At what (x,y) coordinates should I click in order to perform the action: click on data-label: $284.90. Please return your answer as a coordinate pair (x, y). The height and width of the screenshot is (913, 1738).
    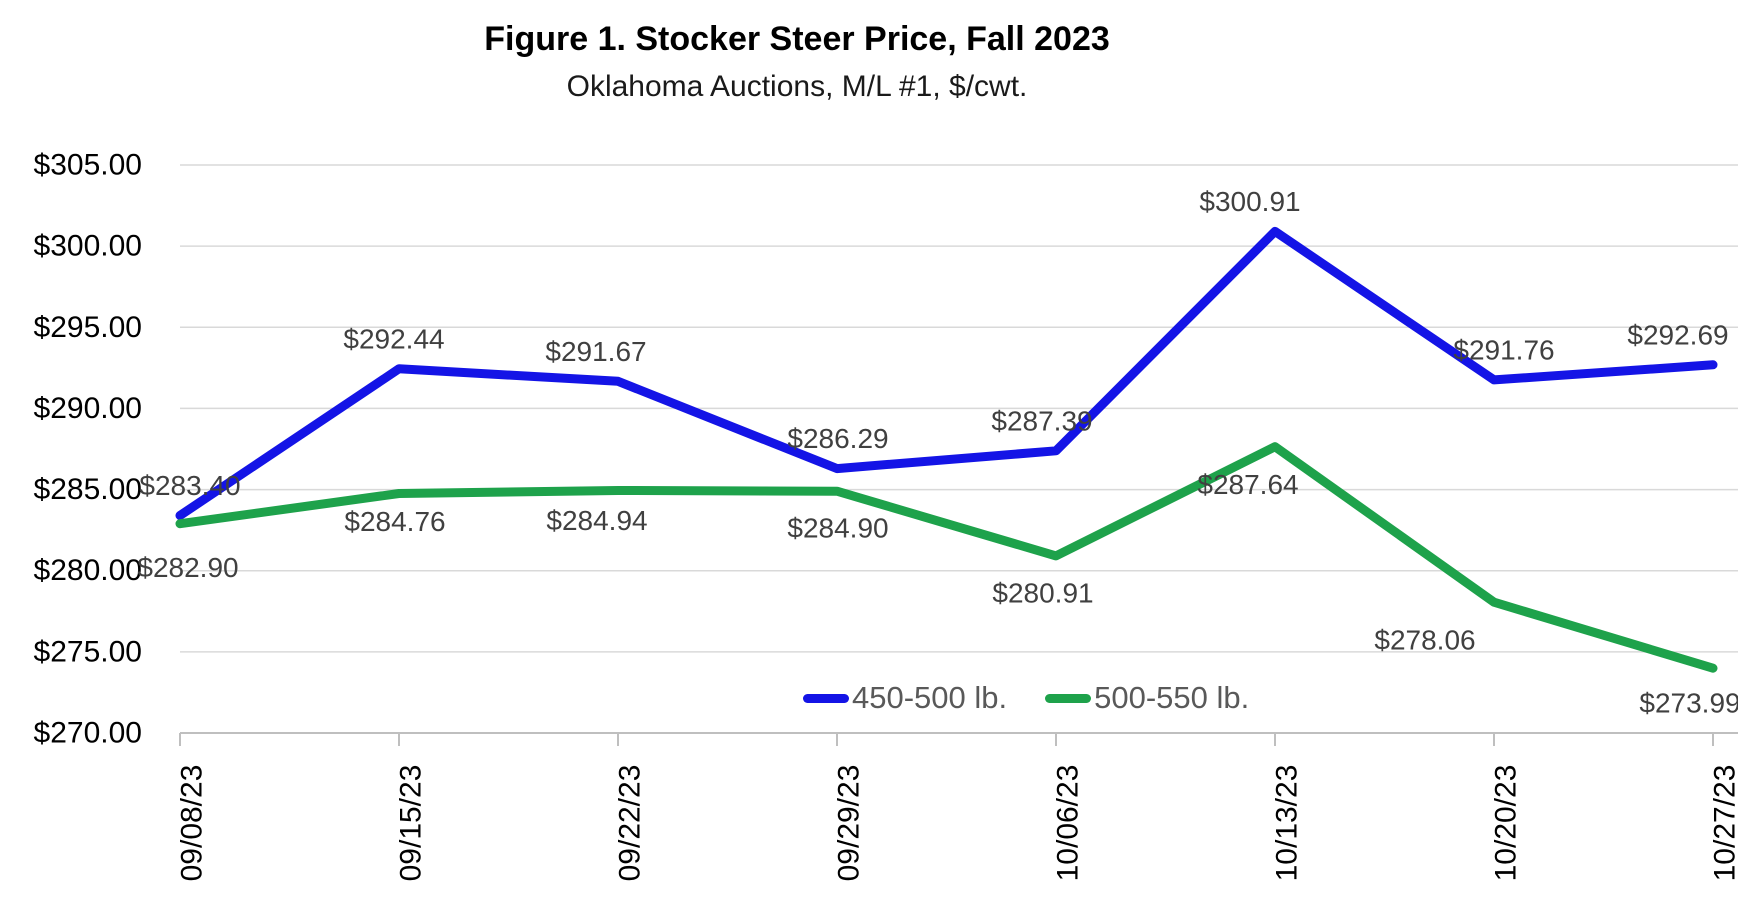
    Looking at the image, I should click on (837, 528).